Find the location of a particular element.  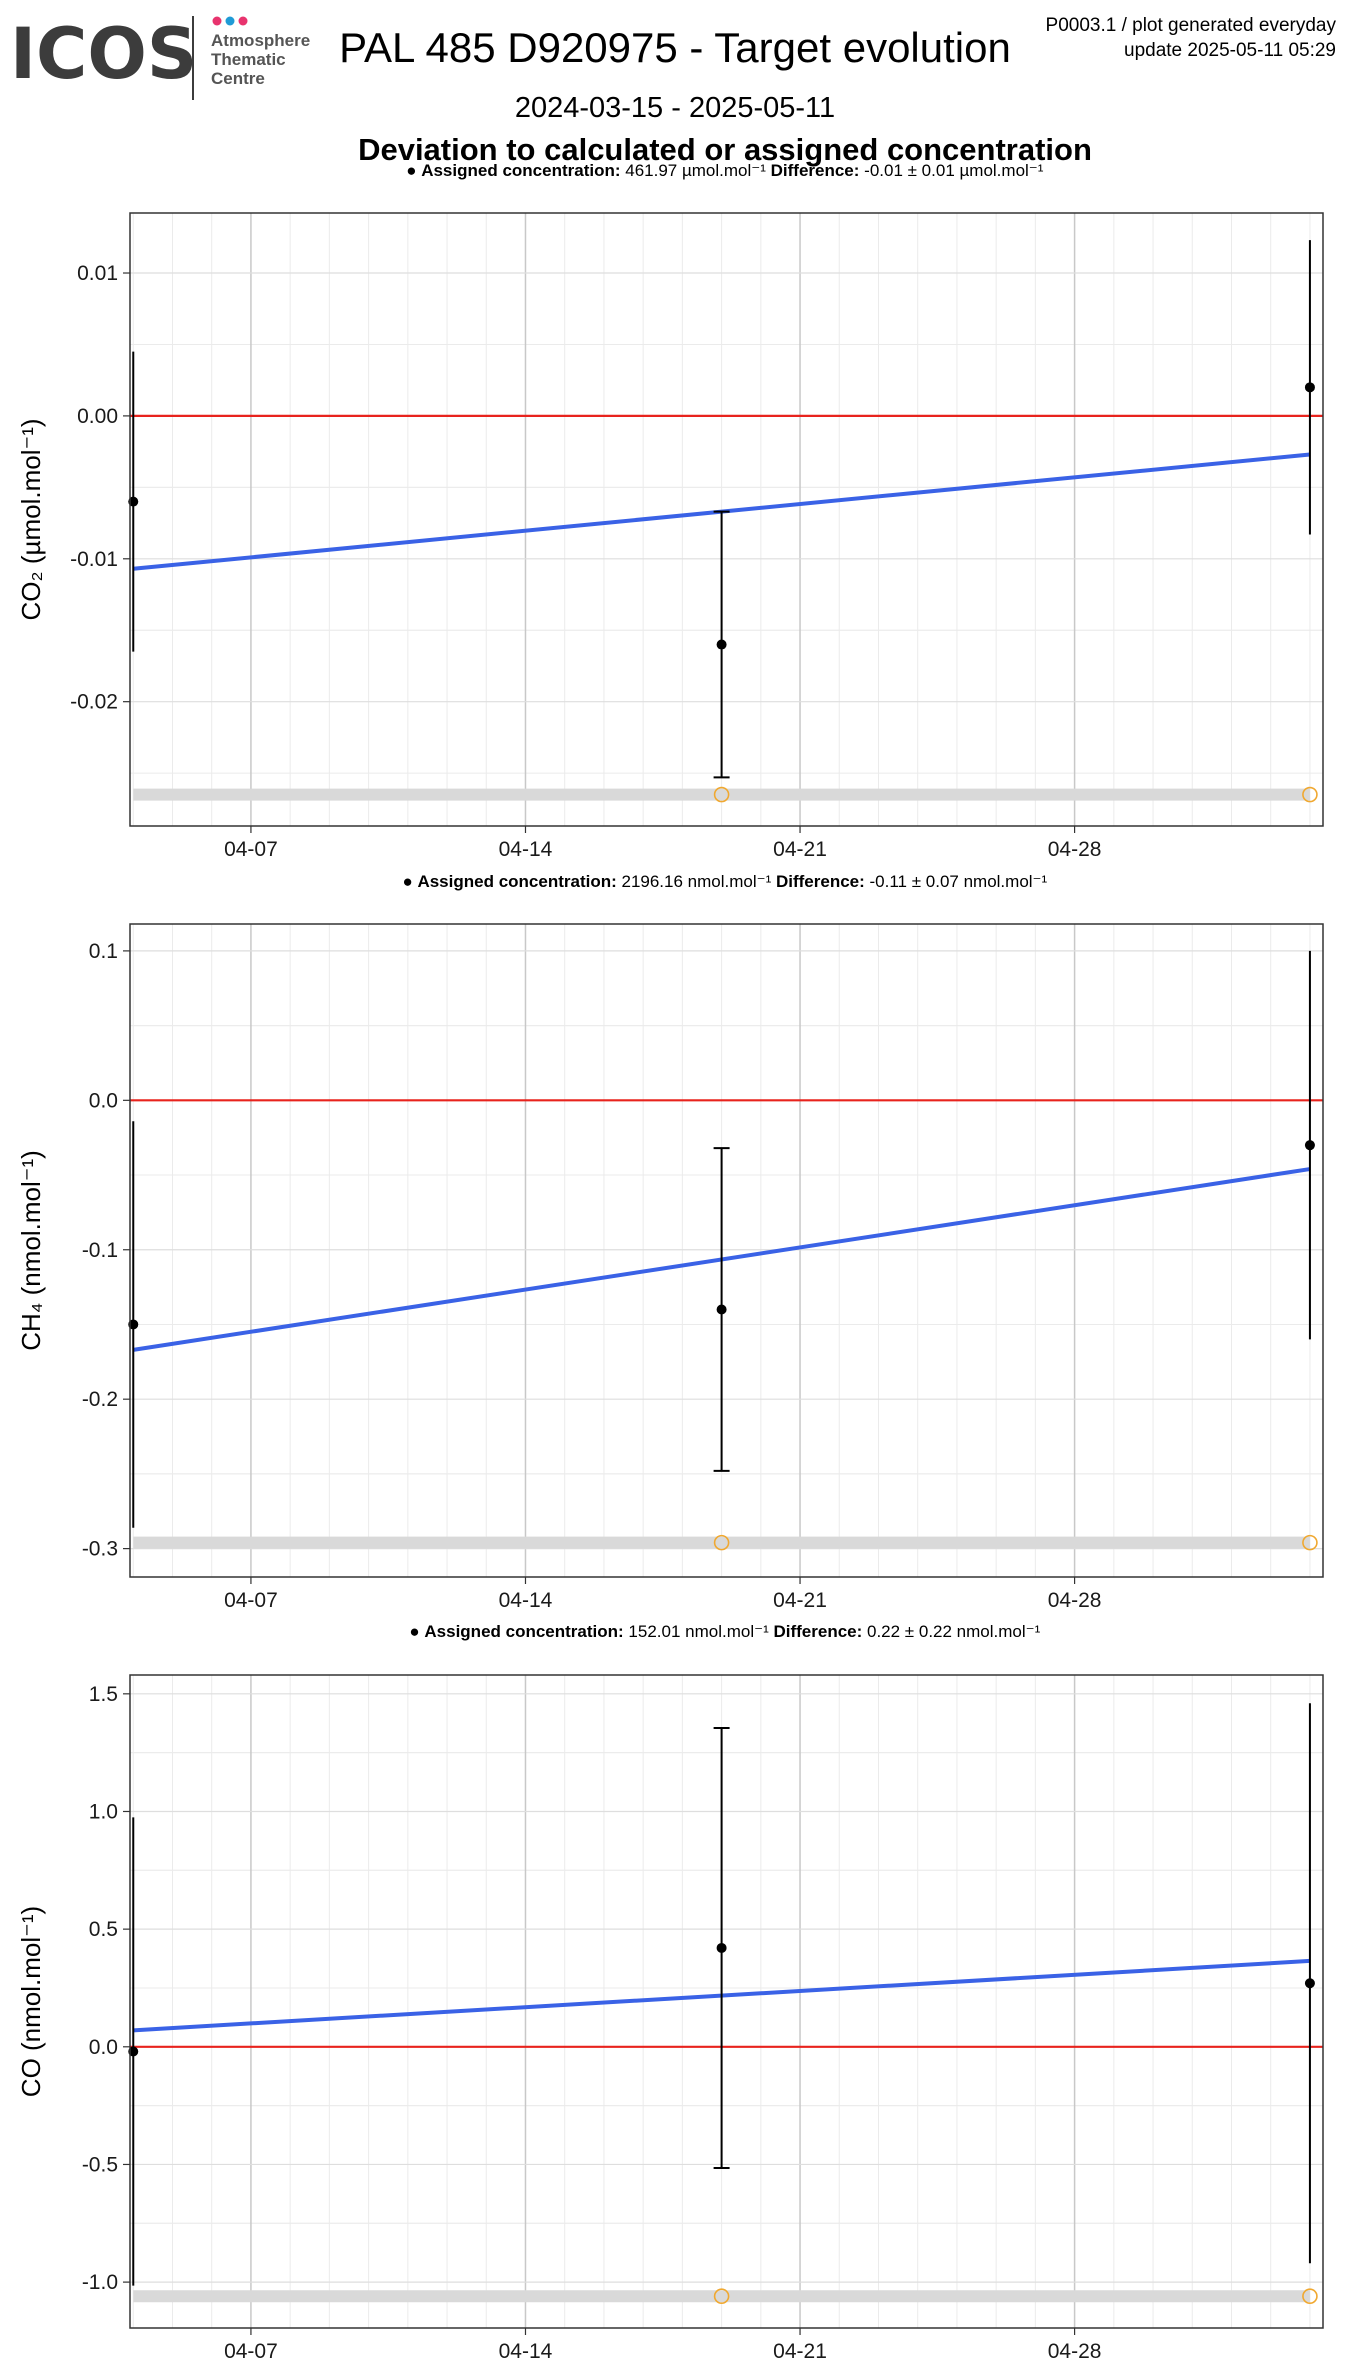

legend-assigned-value: 461.97 µmol.mol⁻¹ is located at coordinates (697, 170).